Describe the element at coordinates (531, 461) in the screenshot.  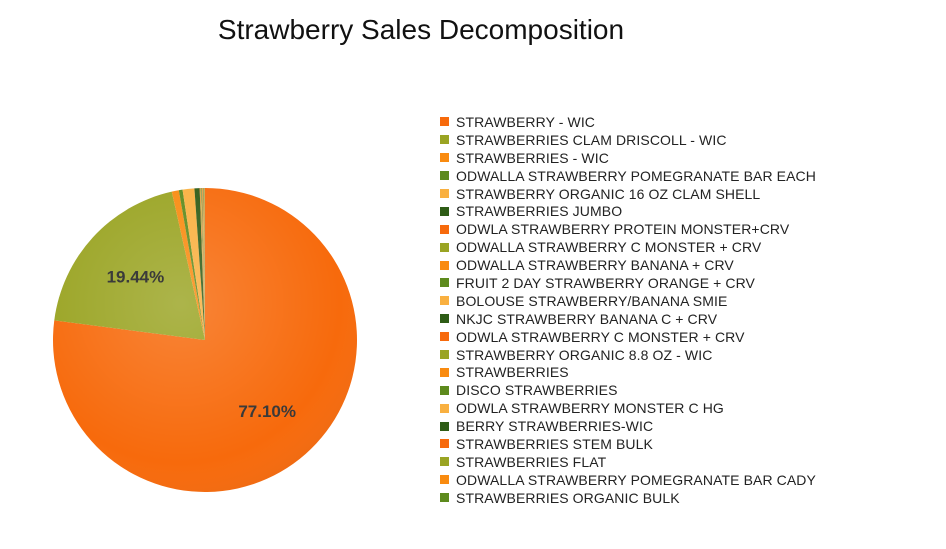
I see `legend-label: STRAWBERRIES FLAT` at that location.